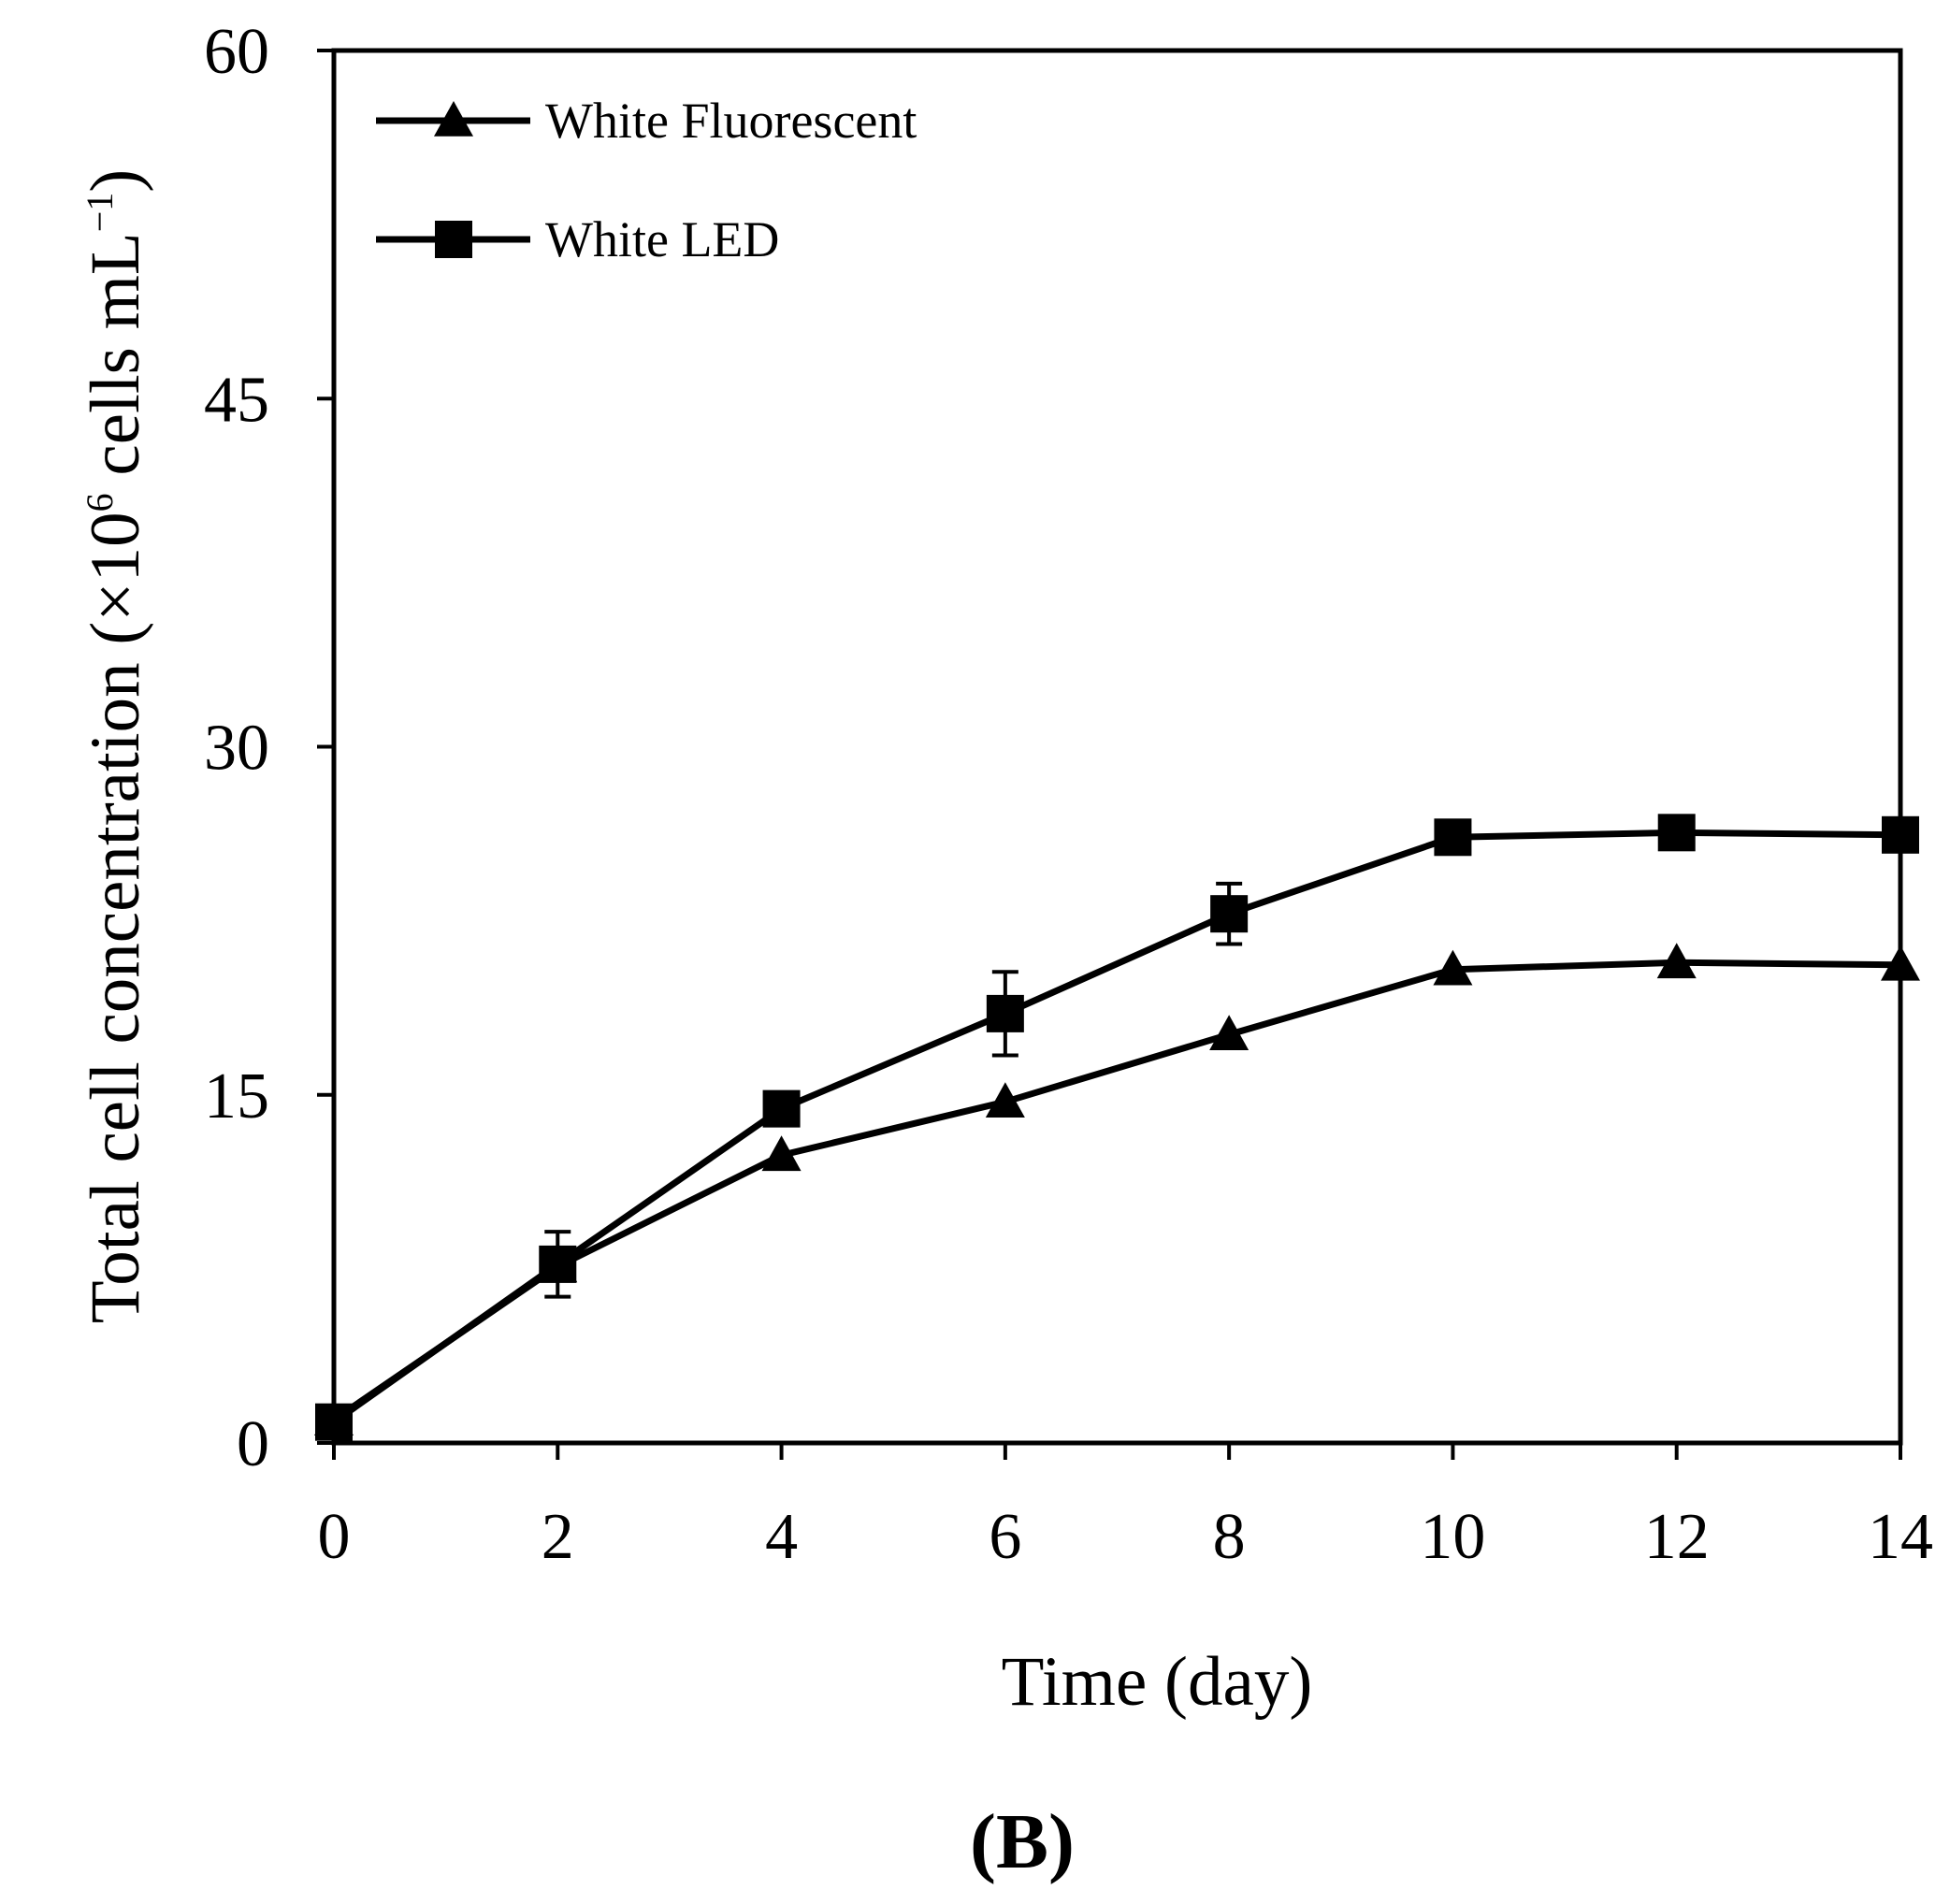 The image size is (1950, 1904). What do you see at coordinates (100, 502) in the screenshot?
I see `y-axis-title-exponent-1: 6` at bounding box center [100, 502].